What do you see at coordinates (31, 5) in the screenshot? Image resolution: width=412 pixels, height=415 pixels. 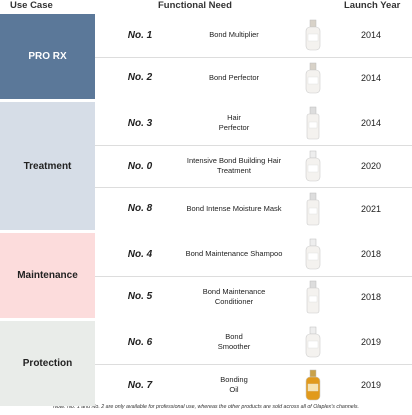 I see `header-use-case: Use Case` at bounding box center [31, 5].